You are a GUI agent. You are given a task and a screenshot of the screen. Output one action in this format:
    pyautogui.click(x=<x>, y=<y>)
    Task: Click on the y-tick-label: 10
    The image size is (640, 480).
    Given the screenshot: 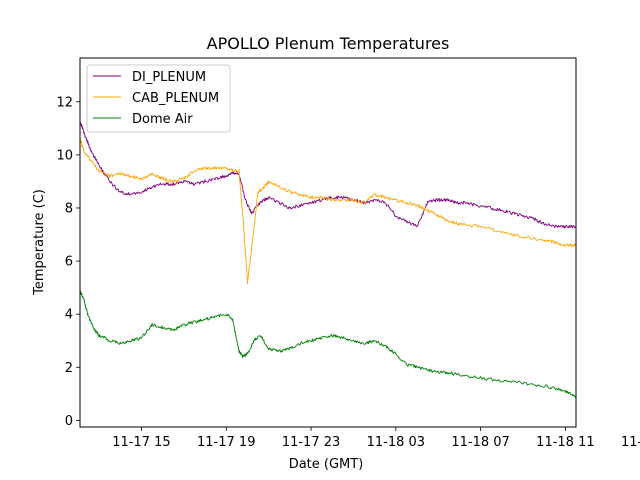 What is the action you would take?
    pyautogui.click(x=64, y=155)
    